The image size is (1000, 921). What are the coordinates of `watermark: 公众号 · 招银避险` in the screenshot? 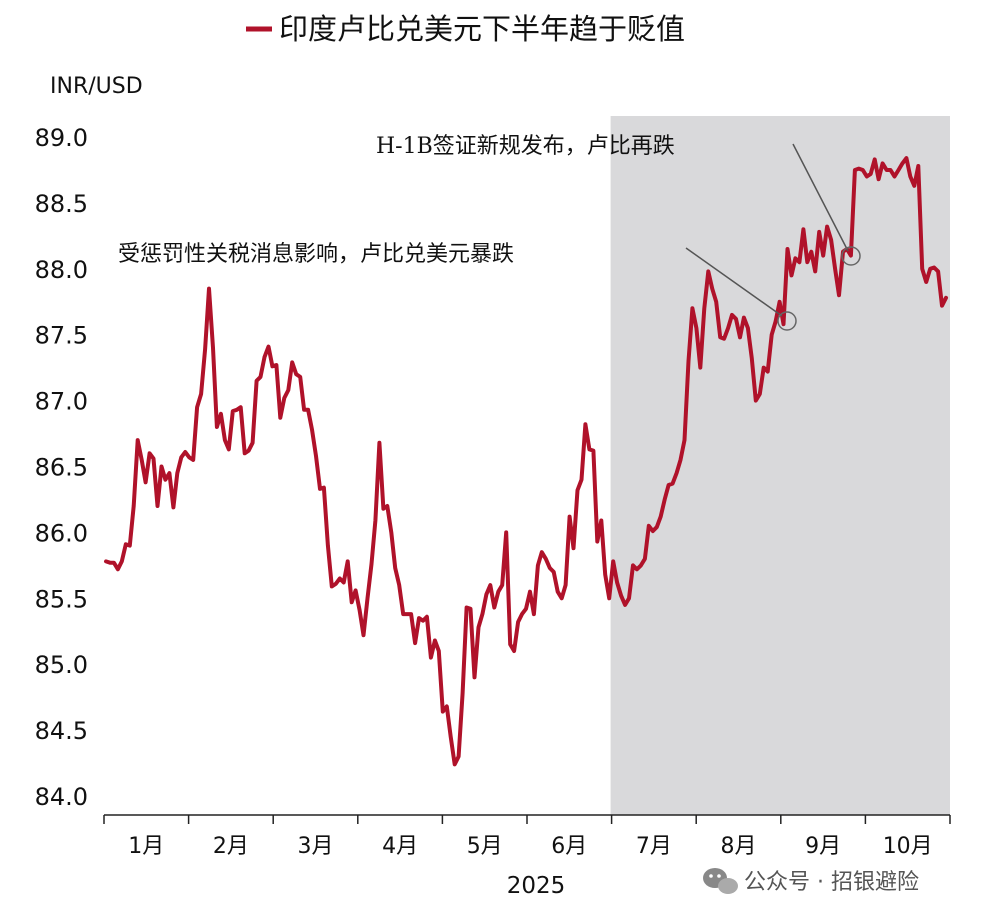 It's located at (811, 881).